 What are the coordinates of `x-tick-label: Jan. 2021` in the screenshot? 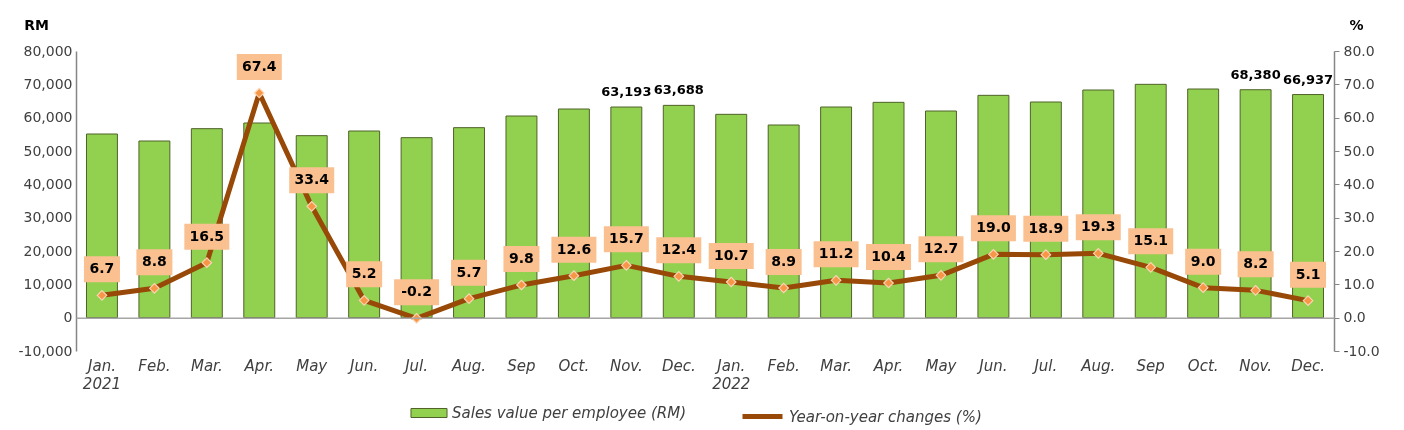 It's located at (102, 374).